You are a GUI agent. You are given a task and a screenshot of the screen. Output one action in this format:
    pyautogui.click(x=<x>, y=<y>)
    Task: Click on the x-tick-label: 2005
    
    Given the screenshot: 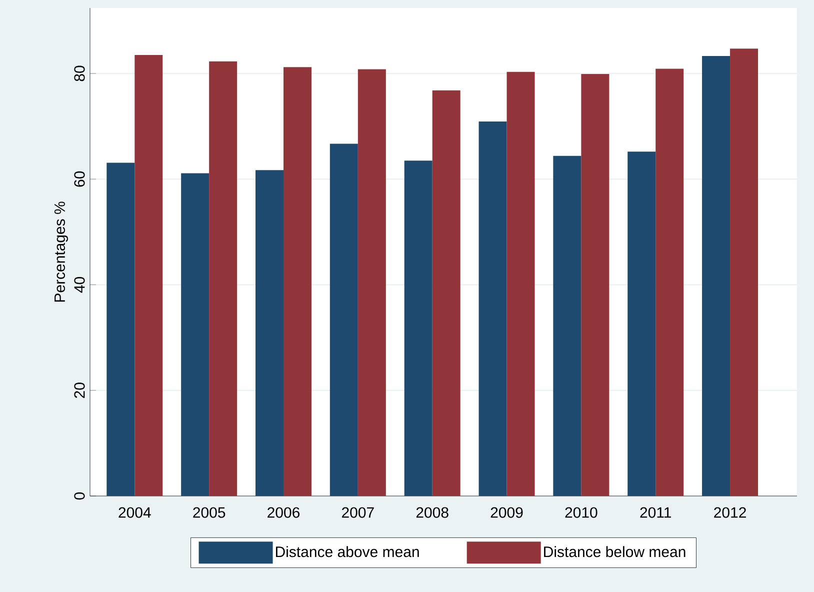 What is the action you would take?
    pyautogui.click(x=209, y=512)
    